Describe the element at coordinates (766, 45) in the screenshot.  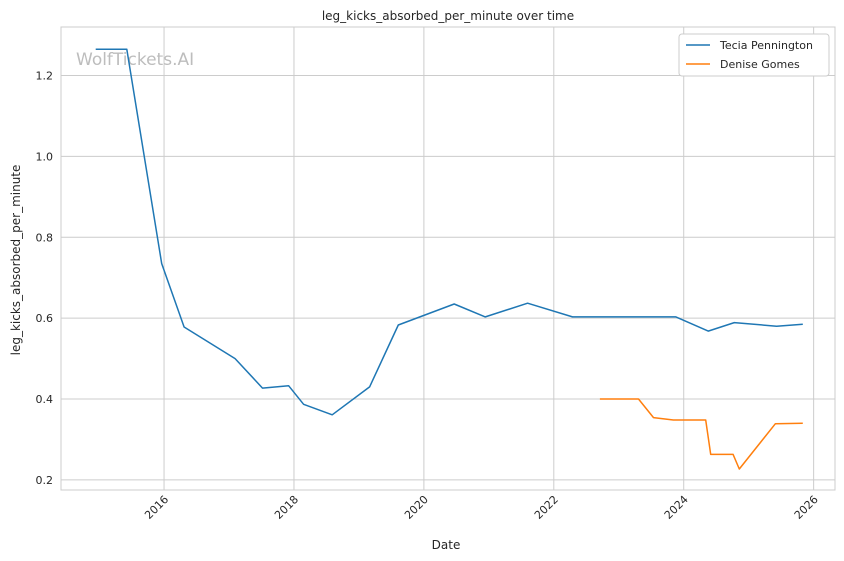
I see `legend-label-tecia-pennington: Tecia Pennington` at that location.